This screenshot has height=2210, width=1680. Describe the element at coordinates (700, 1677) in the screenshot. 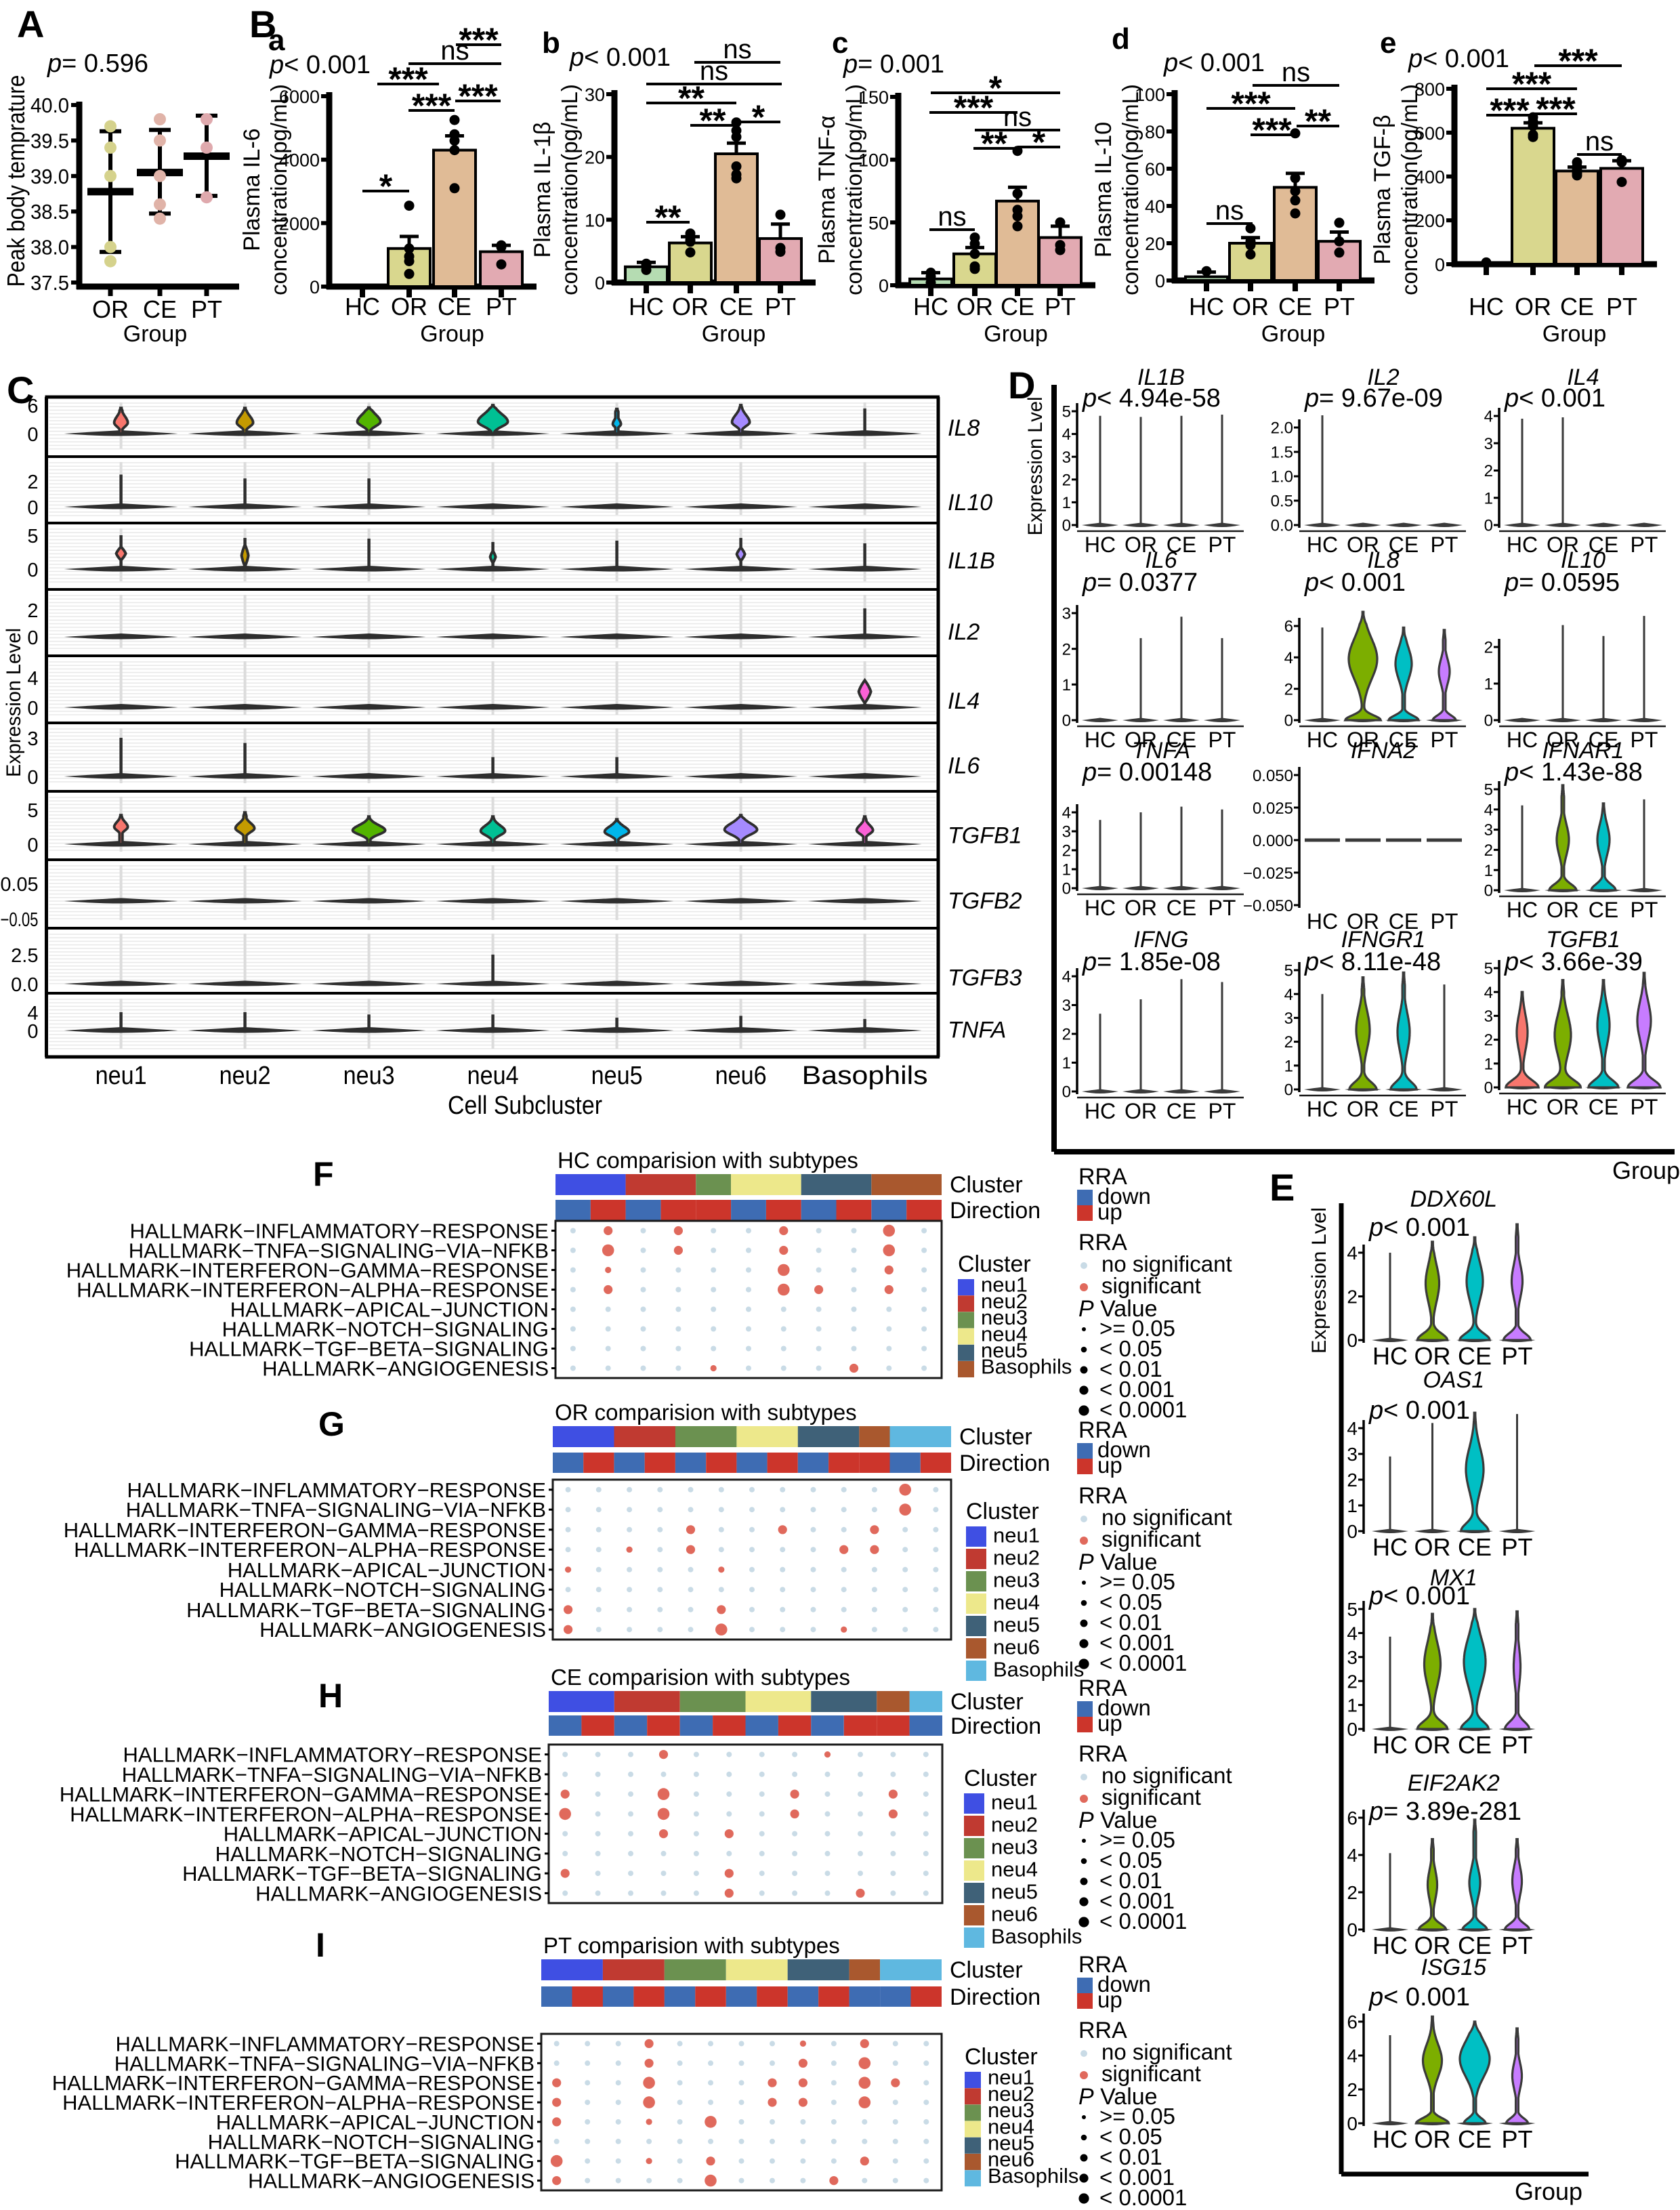

I see `svg-text: CE comparision with subtypes` at that location.